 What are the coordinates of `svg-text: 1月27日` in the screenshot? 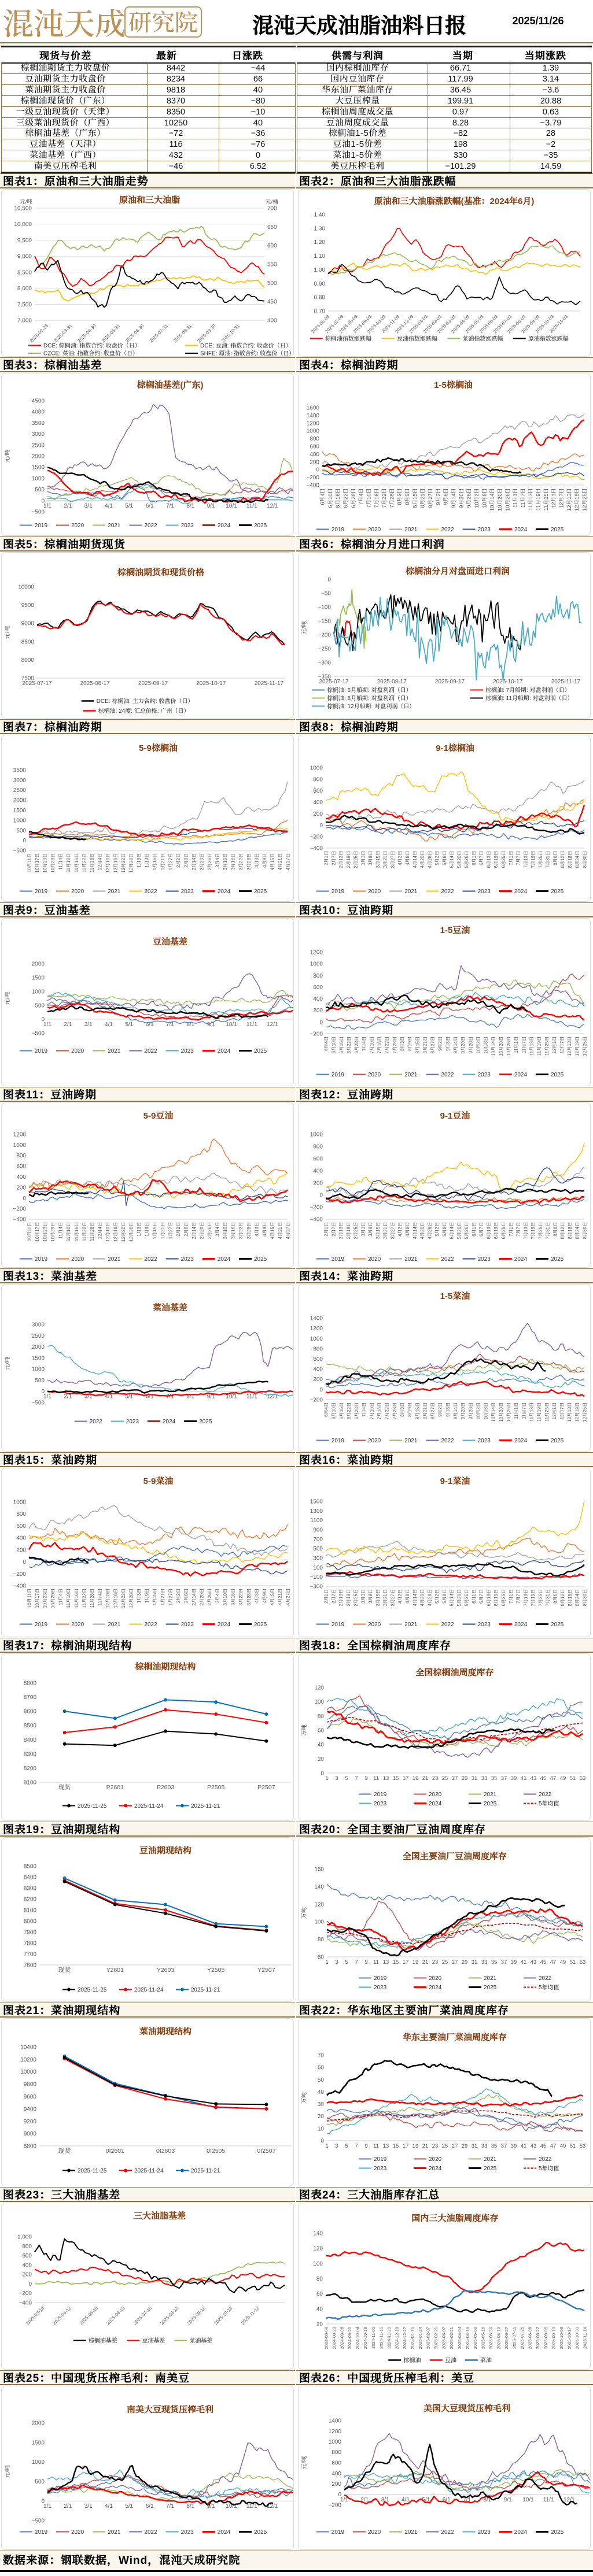 It's located at (170, 1597).